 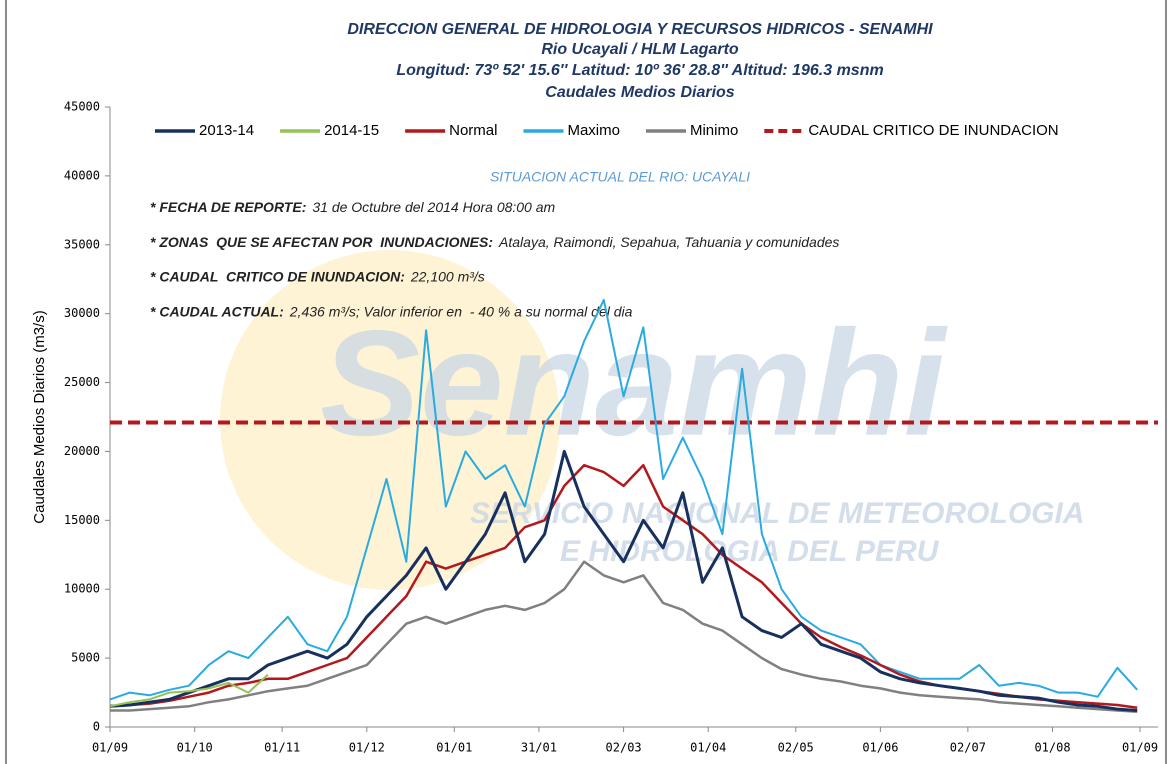 What do you see at coordinates (593, 130) in the screenshot?
I see `legend-label: Maximo` at bounding box center [593, 130].